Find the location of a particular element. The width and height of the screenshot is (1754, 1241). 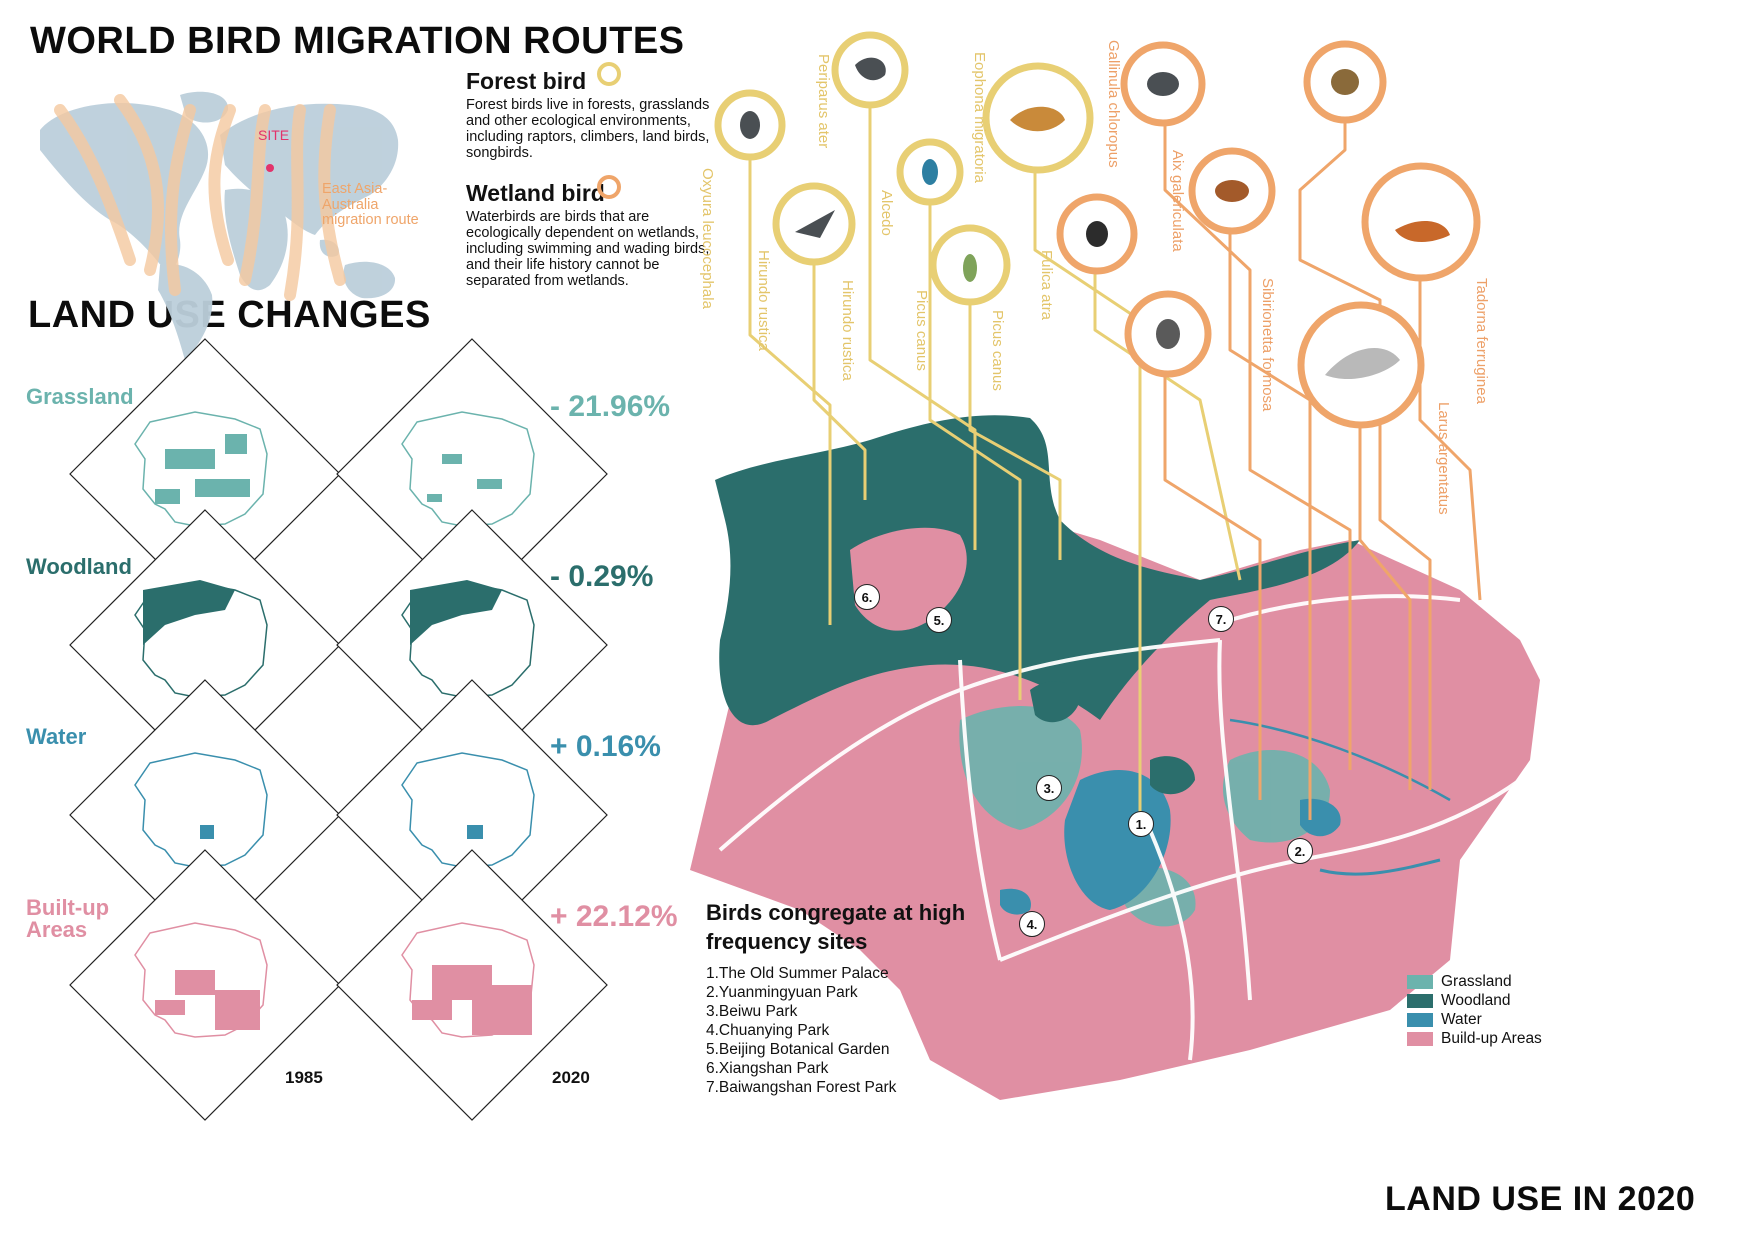

legend-row: Grassland is located at coordinates (1474, 981).